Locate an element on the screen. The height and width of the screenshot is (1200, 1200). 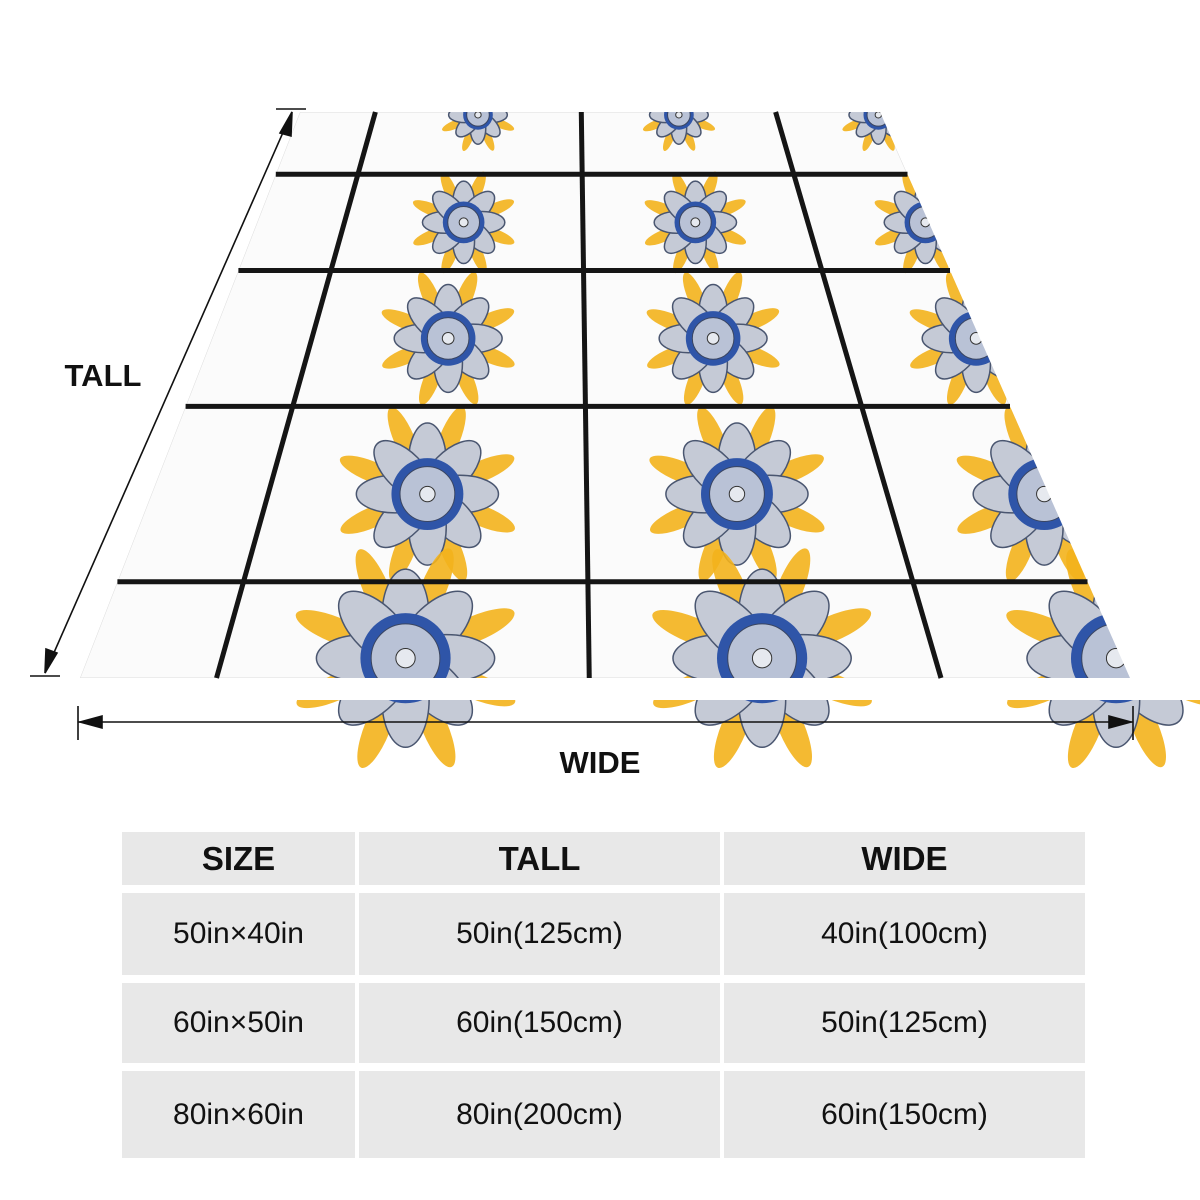
table-cell: 60in×50in is located at coordinates (238, 1023).